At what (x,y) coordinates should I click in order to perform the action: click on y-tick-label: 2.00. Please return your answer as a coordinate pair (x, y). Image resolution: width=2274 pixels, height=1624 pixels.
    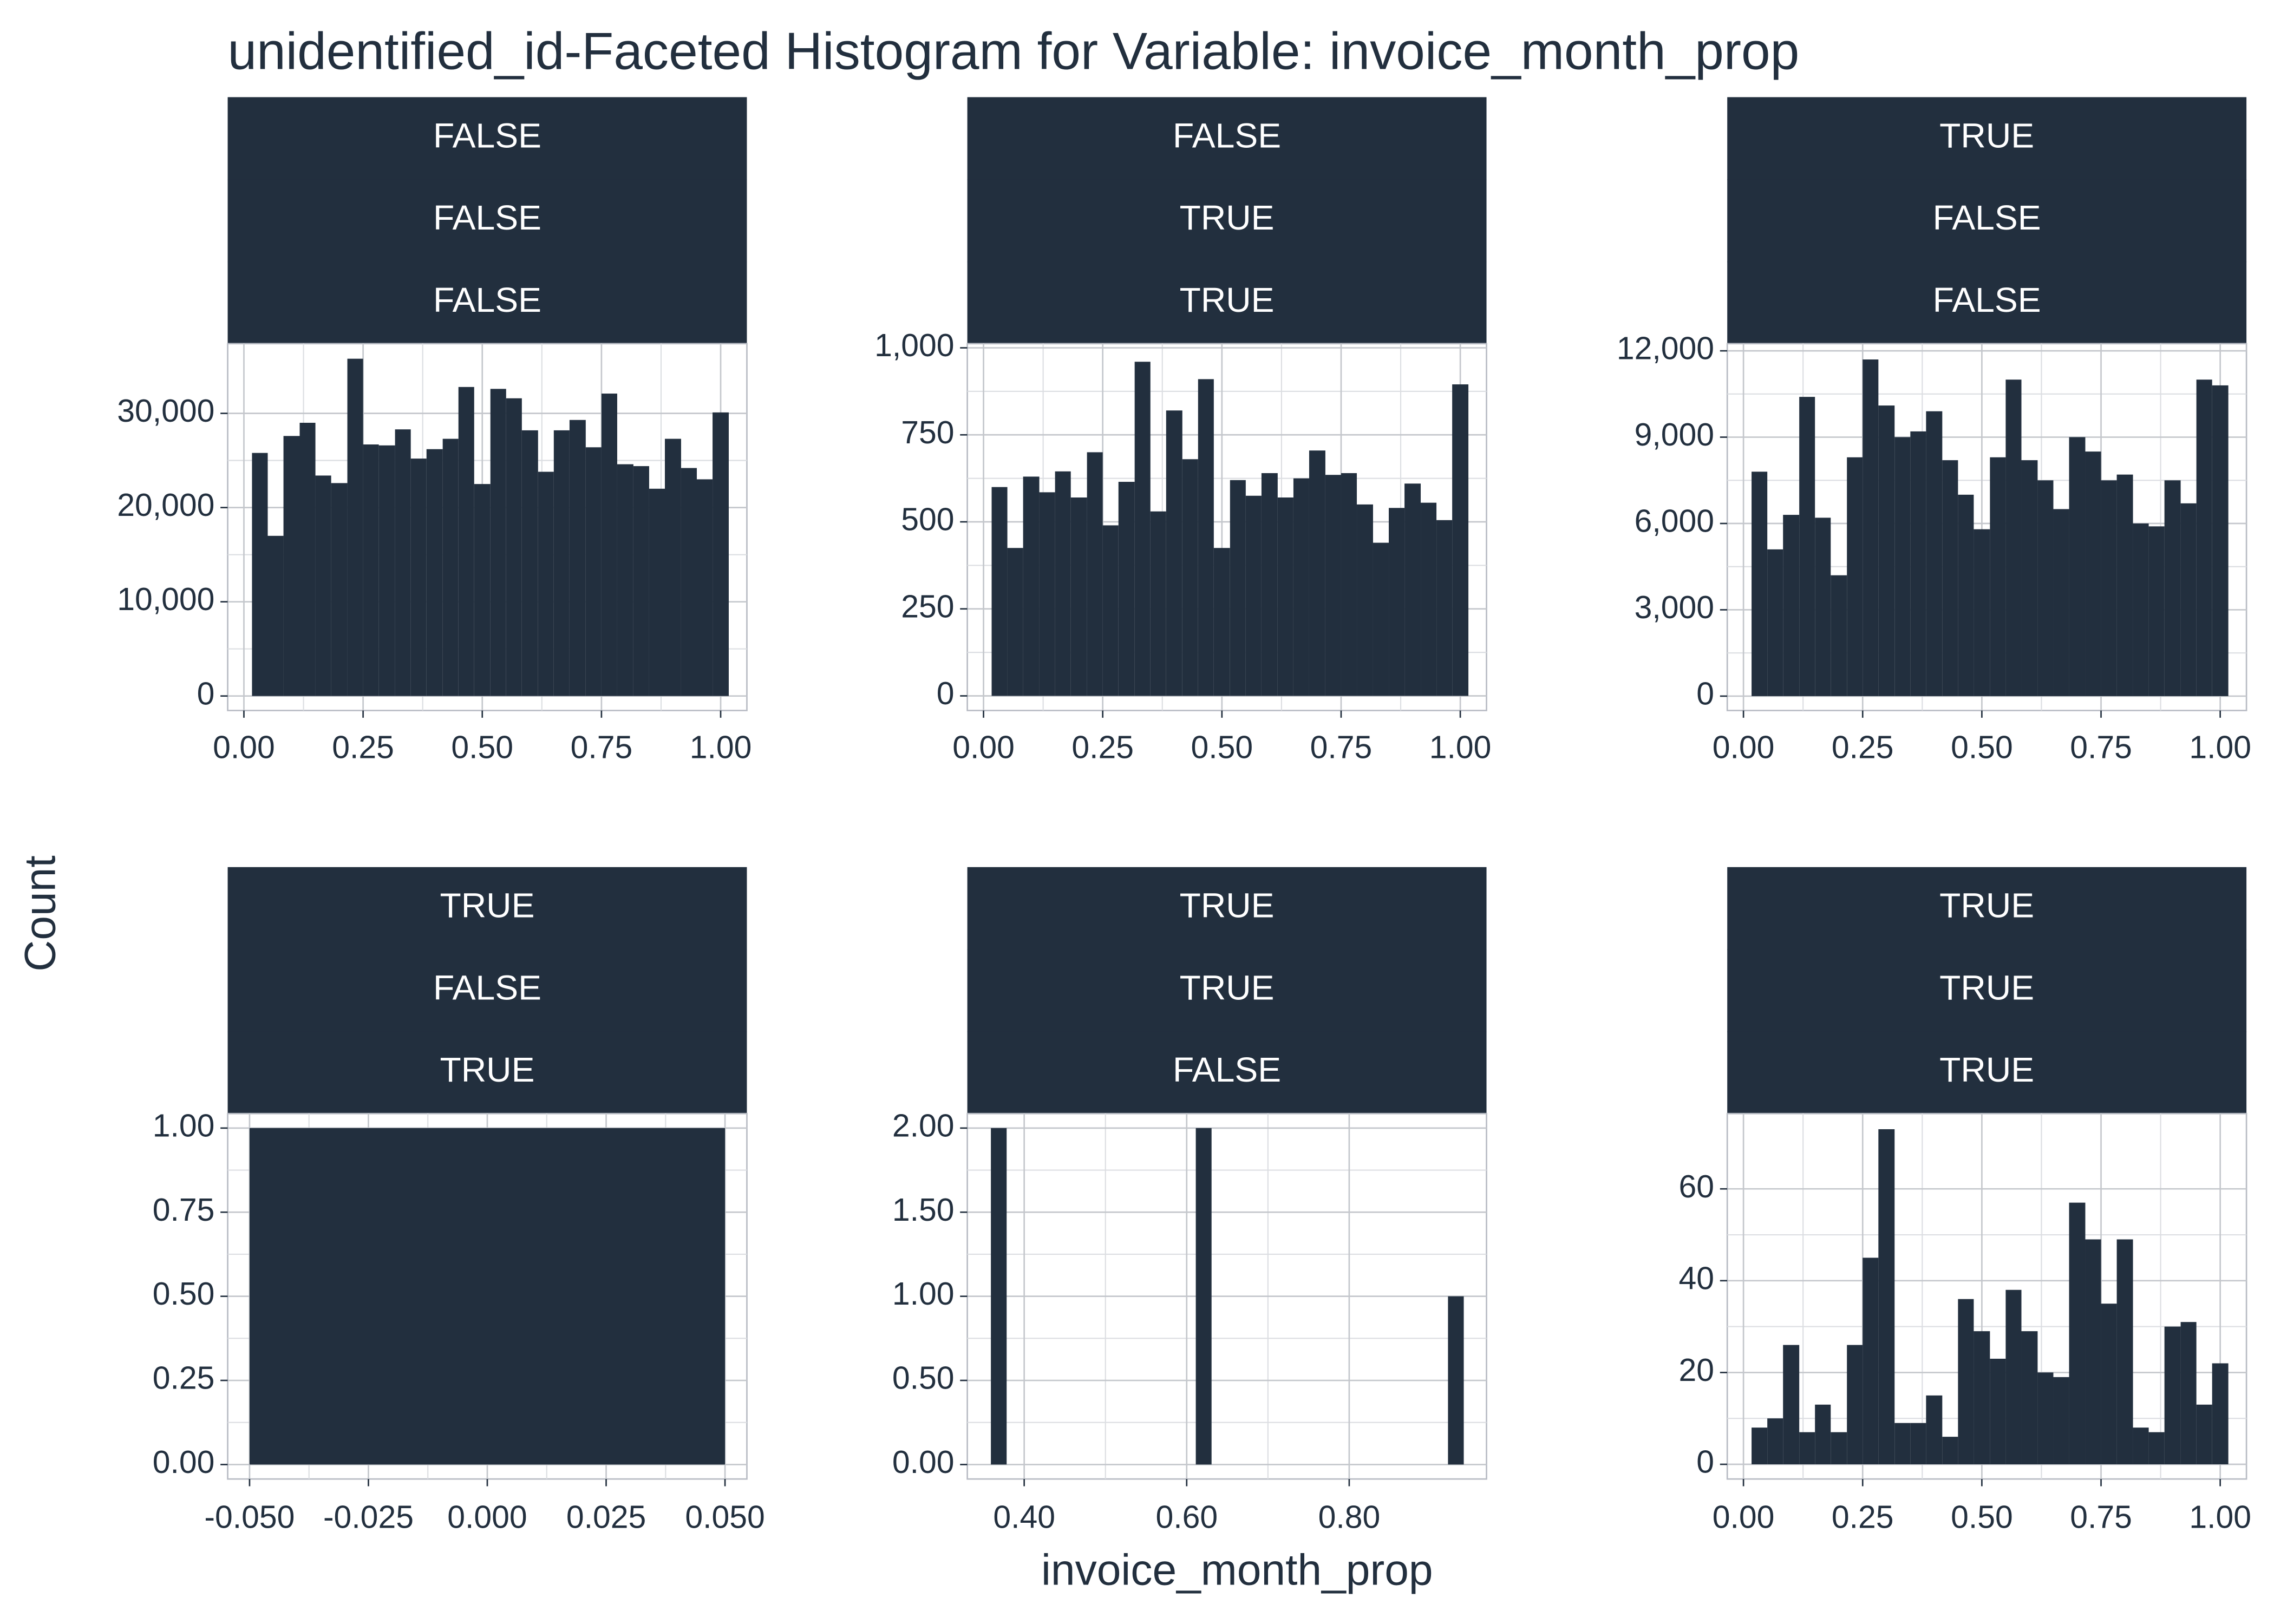
    Looking at the image, I should click on (924, 1126).